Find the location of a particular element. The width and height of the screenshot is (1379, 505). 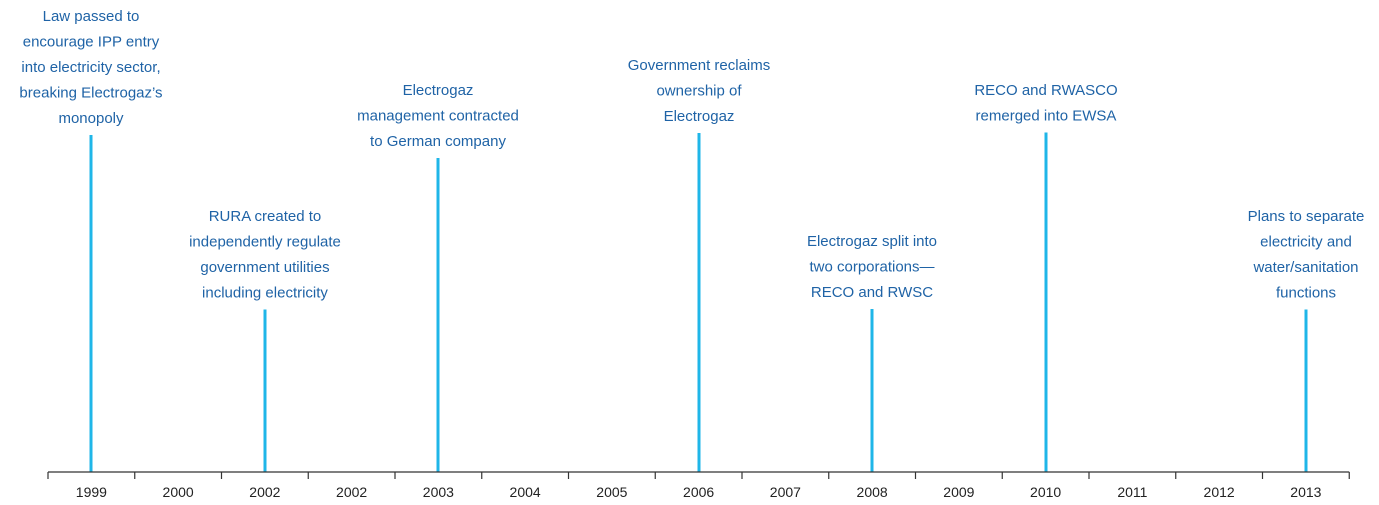

year-label: 2013 is located at coordinates (1305, 492).